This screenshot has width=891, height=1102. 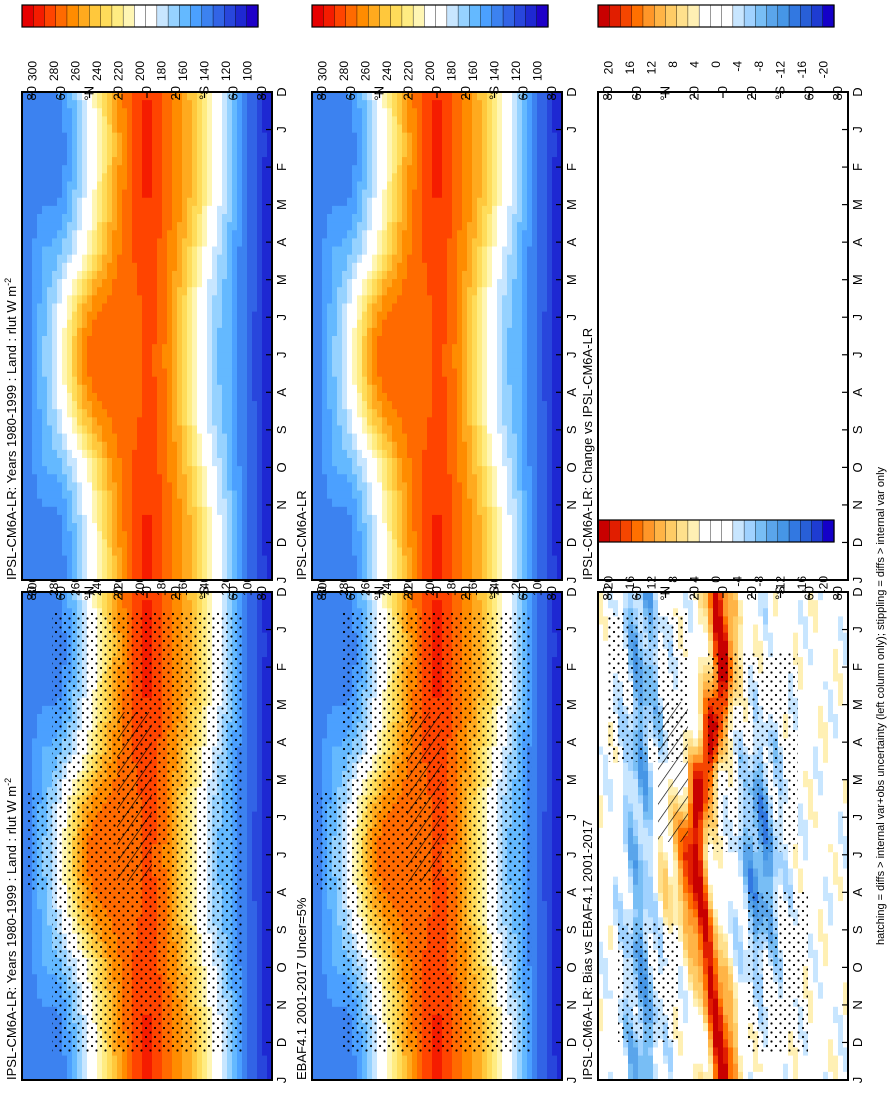 I want to click on month-tick-label: M, so click(x=281, y=704).